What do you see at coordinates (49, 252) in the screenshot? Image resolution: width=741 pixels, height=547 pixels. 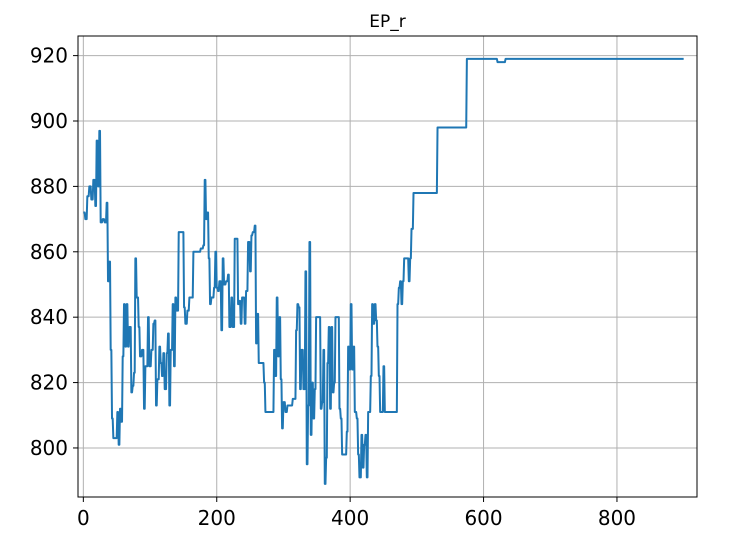 I see `y-tick-label-3: 860` at bounding box center [49, 252].